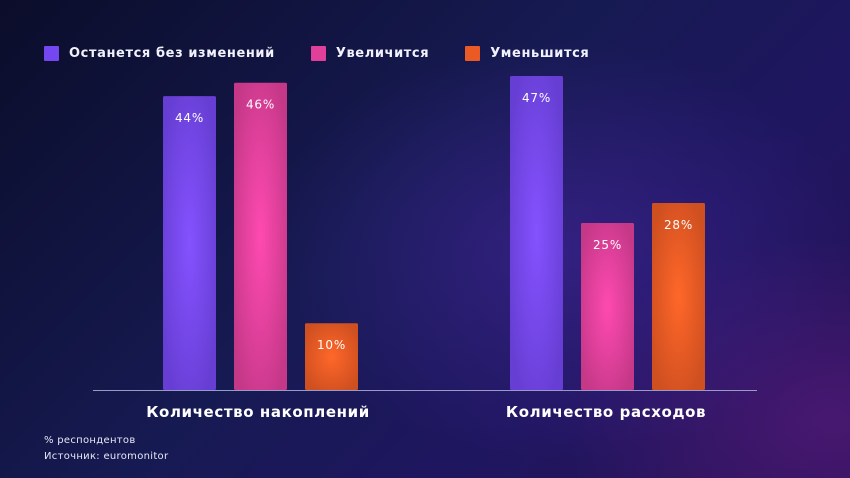  I want to click on legend-swatch-increase, so click(318, 53).